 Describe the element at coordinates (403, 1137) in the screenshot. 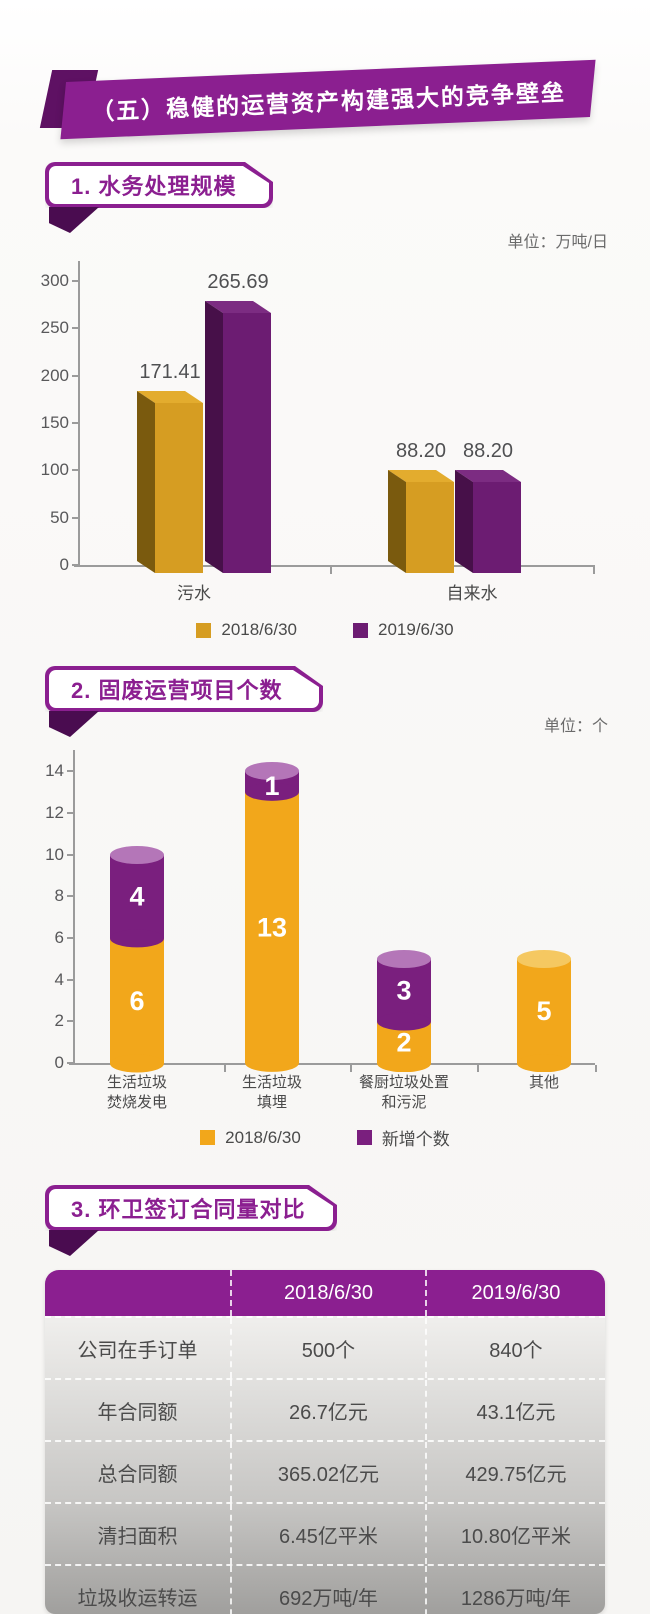

I see `legend-item: 新增个数` at that location.